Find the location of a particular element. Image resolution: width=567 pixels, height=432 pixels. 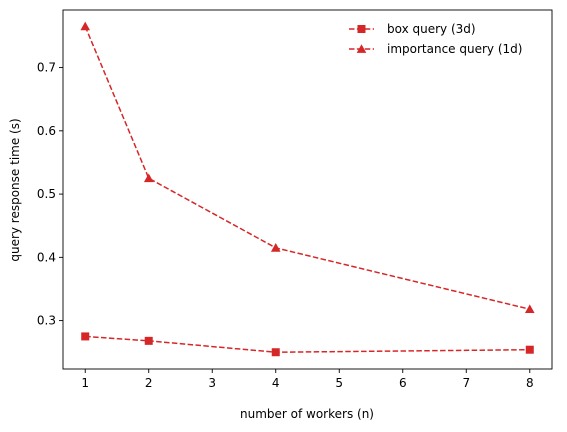

y-axis: 0.3 0.4 0.5 0.6 0.7 is located at coordinates (50, 194).